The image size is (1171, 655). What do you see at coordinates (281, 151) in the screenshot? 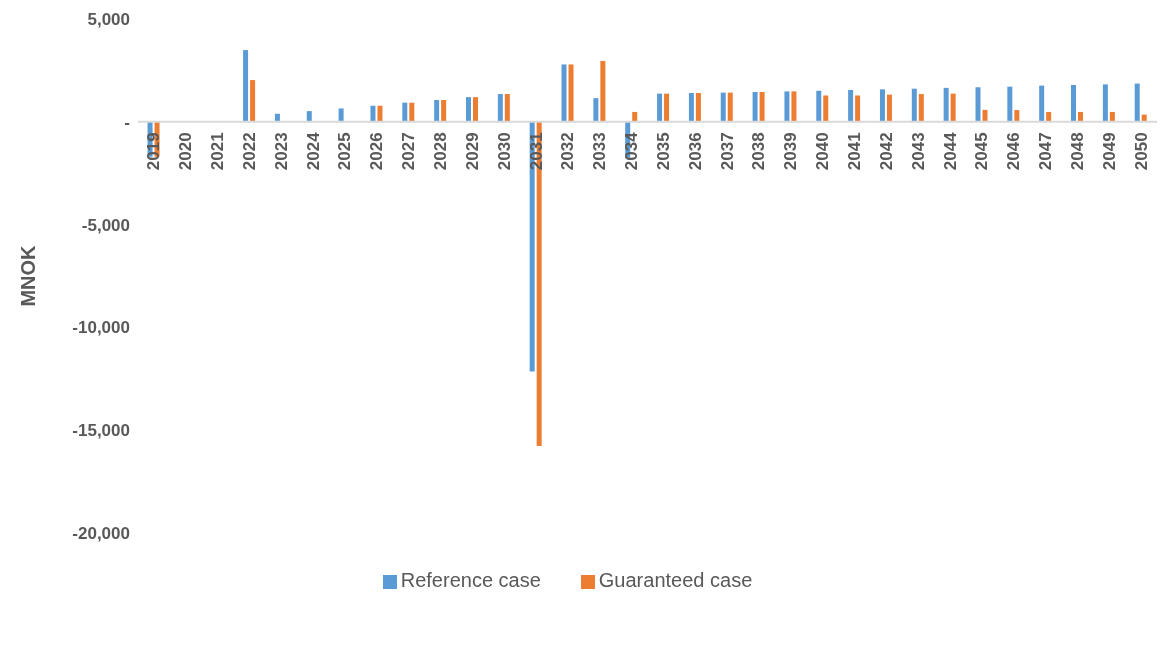
I see `x-tick-label: 2023` at bounding box center [281, 151].